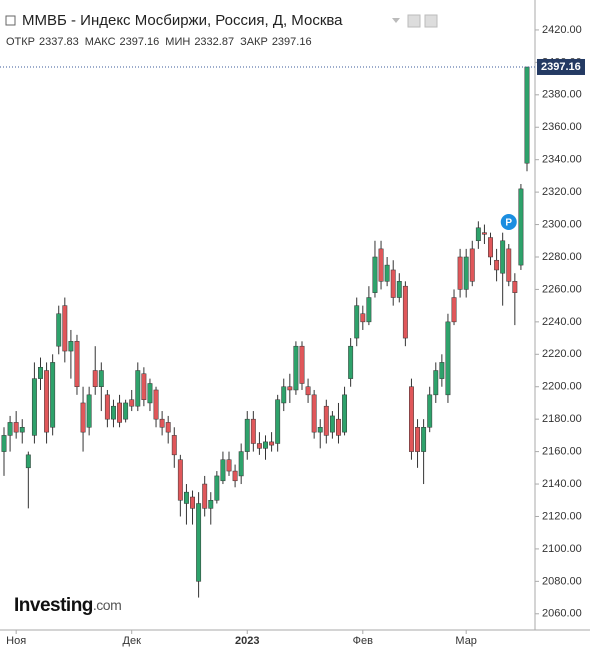 This screenshot has width=590, height=653. I want to click on y-tick-label: 2280.00, so click(562, 257).